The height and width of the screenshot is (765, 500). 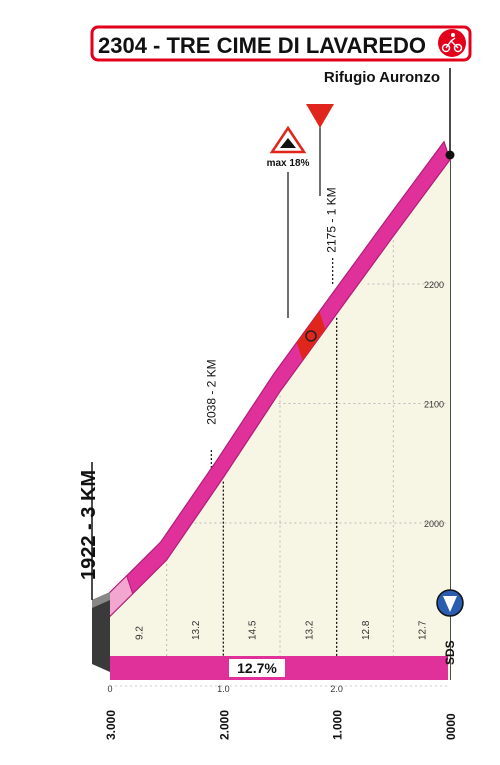 What do you see at coordinates (101, 600) in the screenshot?
I see `start-wall-top` at bounding box center [101, 600].